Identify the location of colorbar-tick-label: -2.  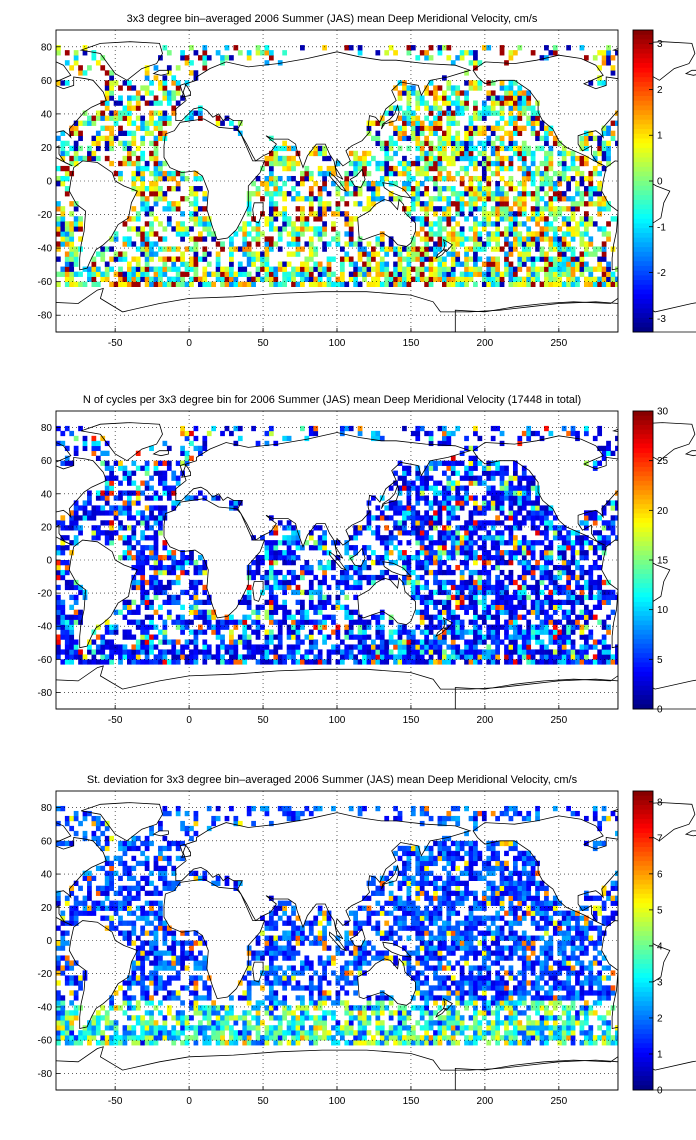
(661, 273).